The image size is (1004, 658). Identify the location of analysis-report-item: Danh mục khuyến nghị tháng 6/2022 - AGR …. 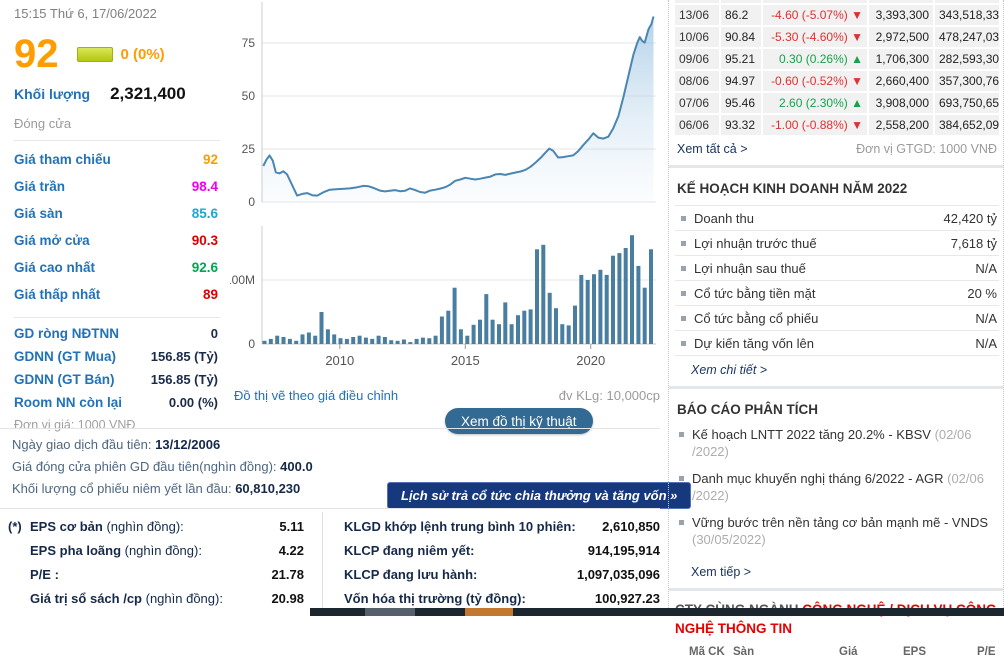
(837, 487).